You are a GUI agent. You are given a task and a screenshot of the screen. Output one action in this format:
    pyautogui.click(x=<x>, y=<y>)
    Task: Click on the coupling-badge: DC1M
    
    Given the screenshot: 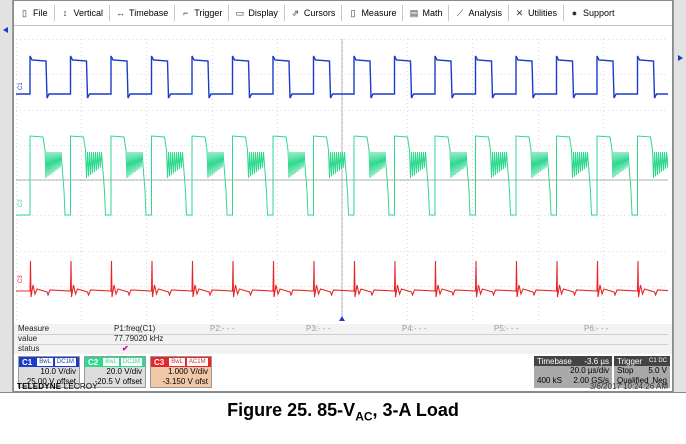 What is the action you would take?
    pyautogui.click(x=65, y=362)
    